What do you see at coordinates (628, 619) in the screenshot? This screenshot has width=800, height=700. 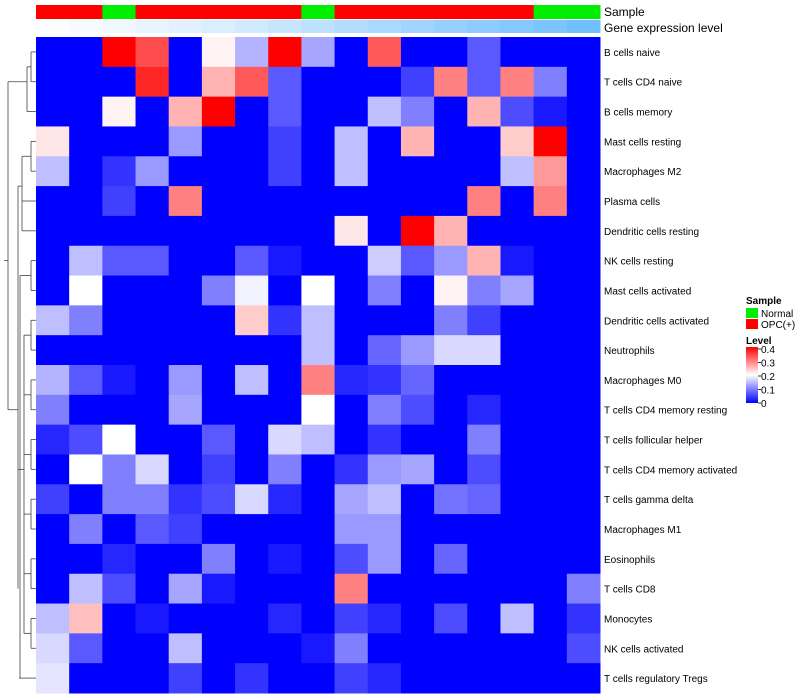 I see `row-label: Monocytes` at bounding box center [628, 619].